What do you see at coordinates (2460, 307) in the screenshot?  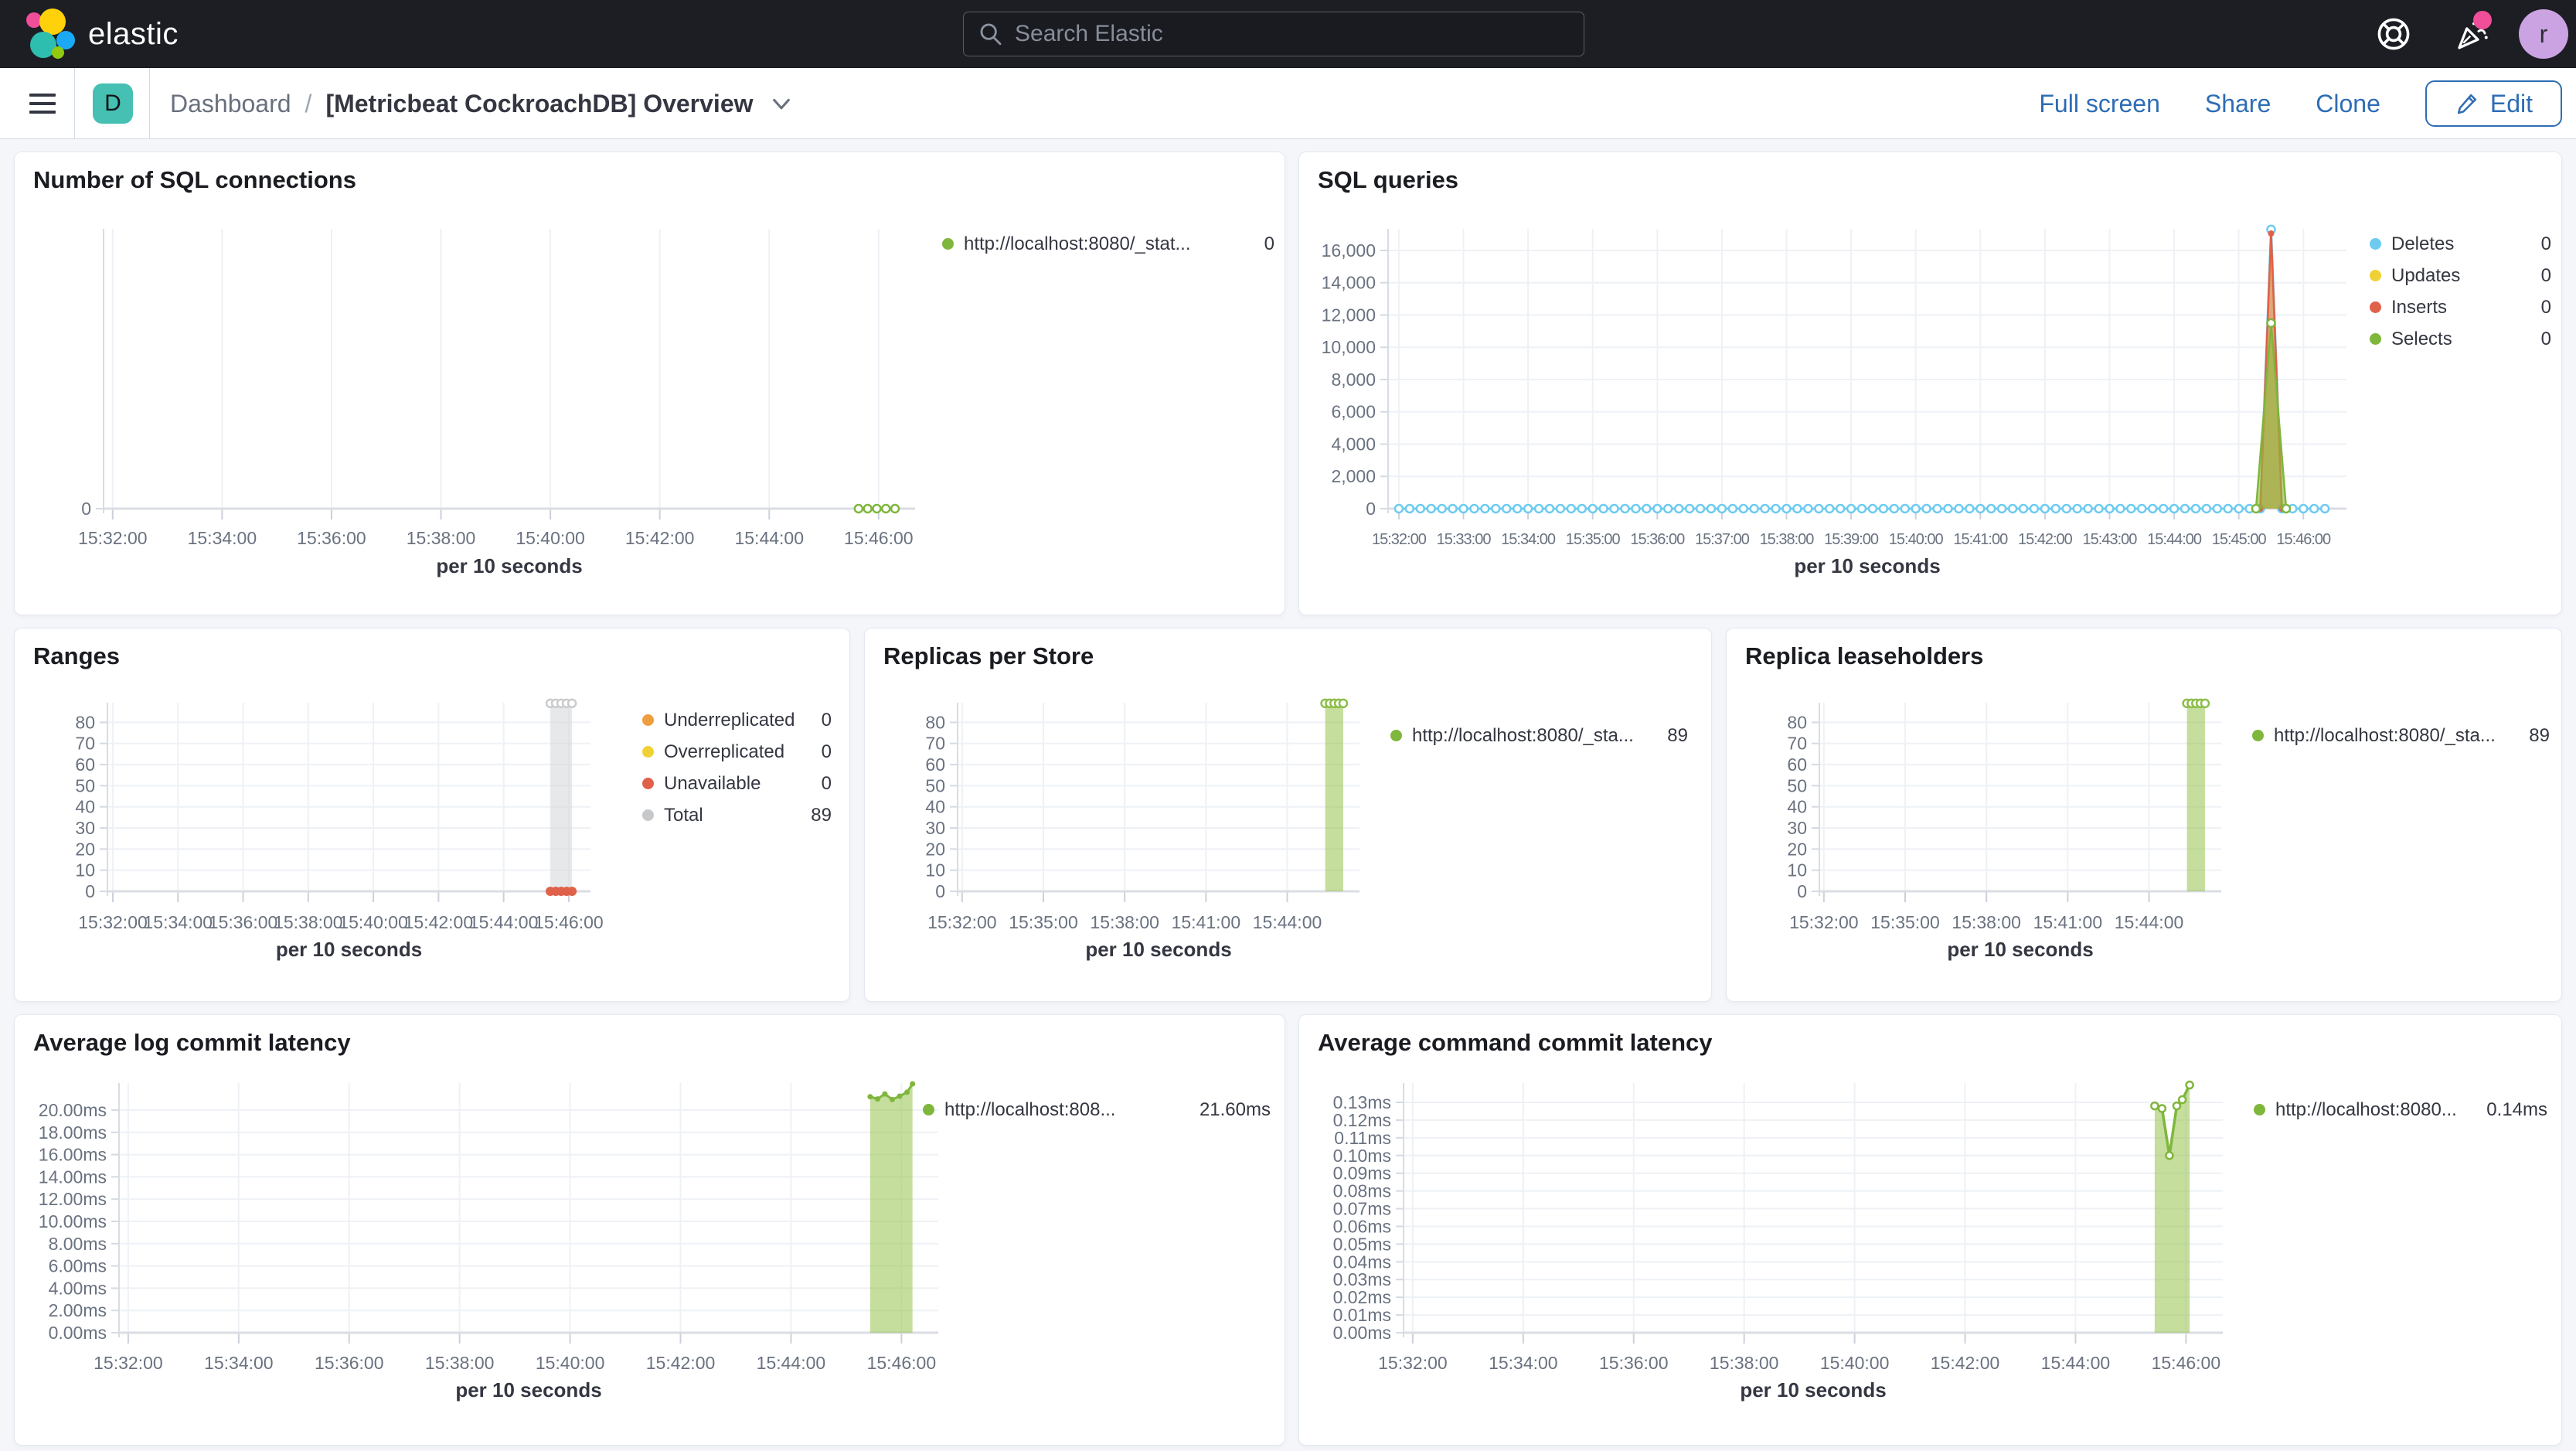 I see `legend-item: Inserts 0` at bounding box center [2460, 307].